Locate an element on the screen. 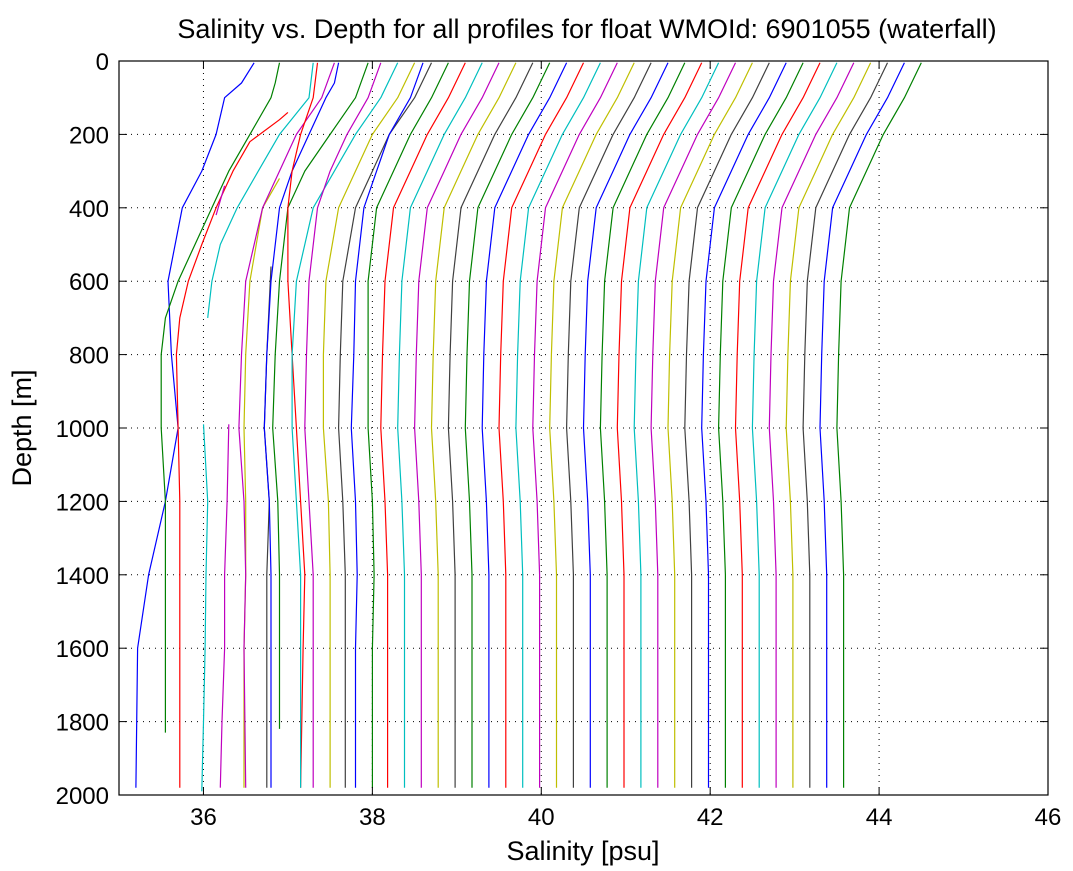  x-tick-label: 38 is located at coordinates (372, 817).